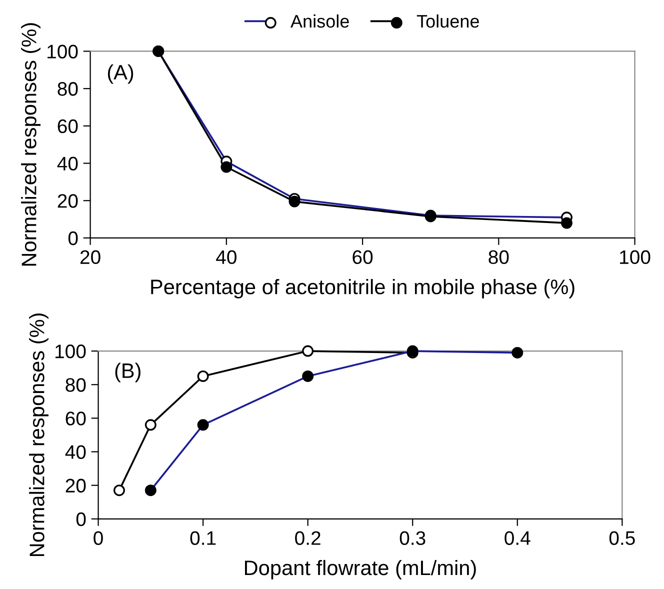 The width and height of the screenshot is (664, 589). I want to click on x-tick-label: 0.2, so click(307, 538).